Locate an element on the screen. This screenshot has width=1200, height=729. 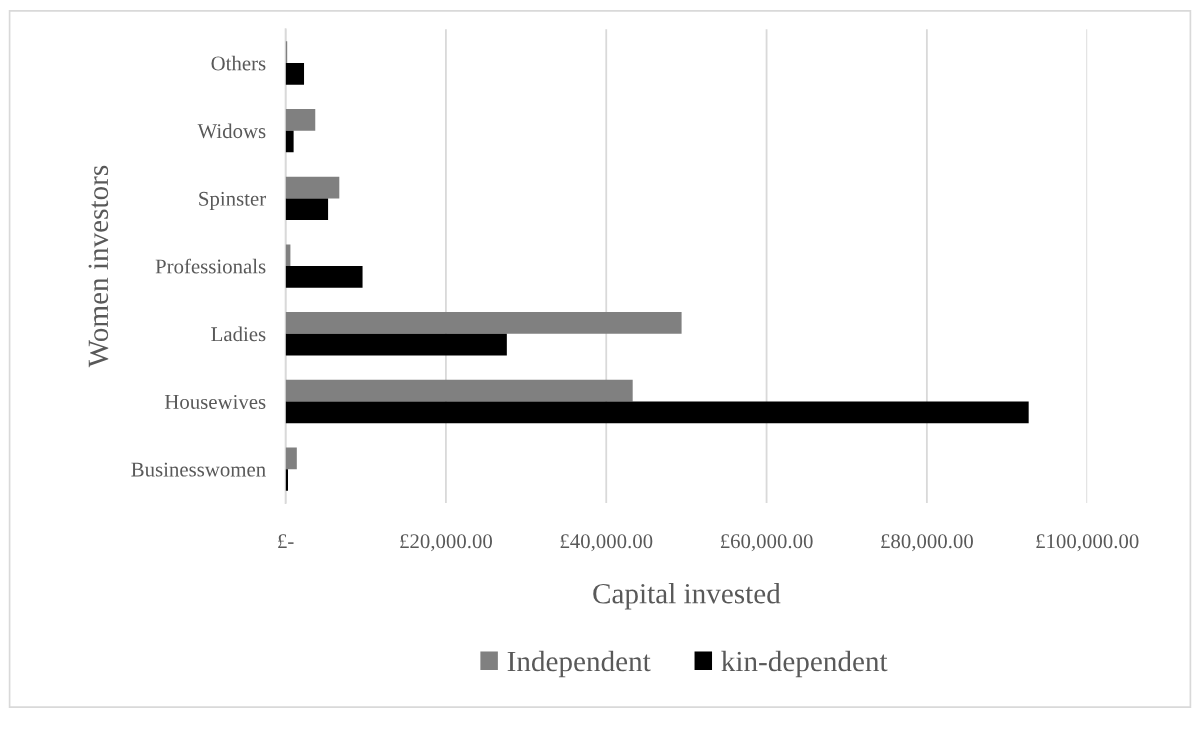
y-tick-label: Others is located at coordinates (238, 63).